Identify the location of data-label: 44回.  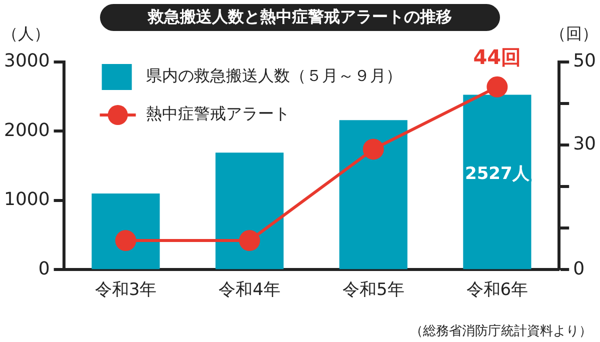
(497, 57).